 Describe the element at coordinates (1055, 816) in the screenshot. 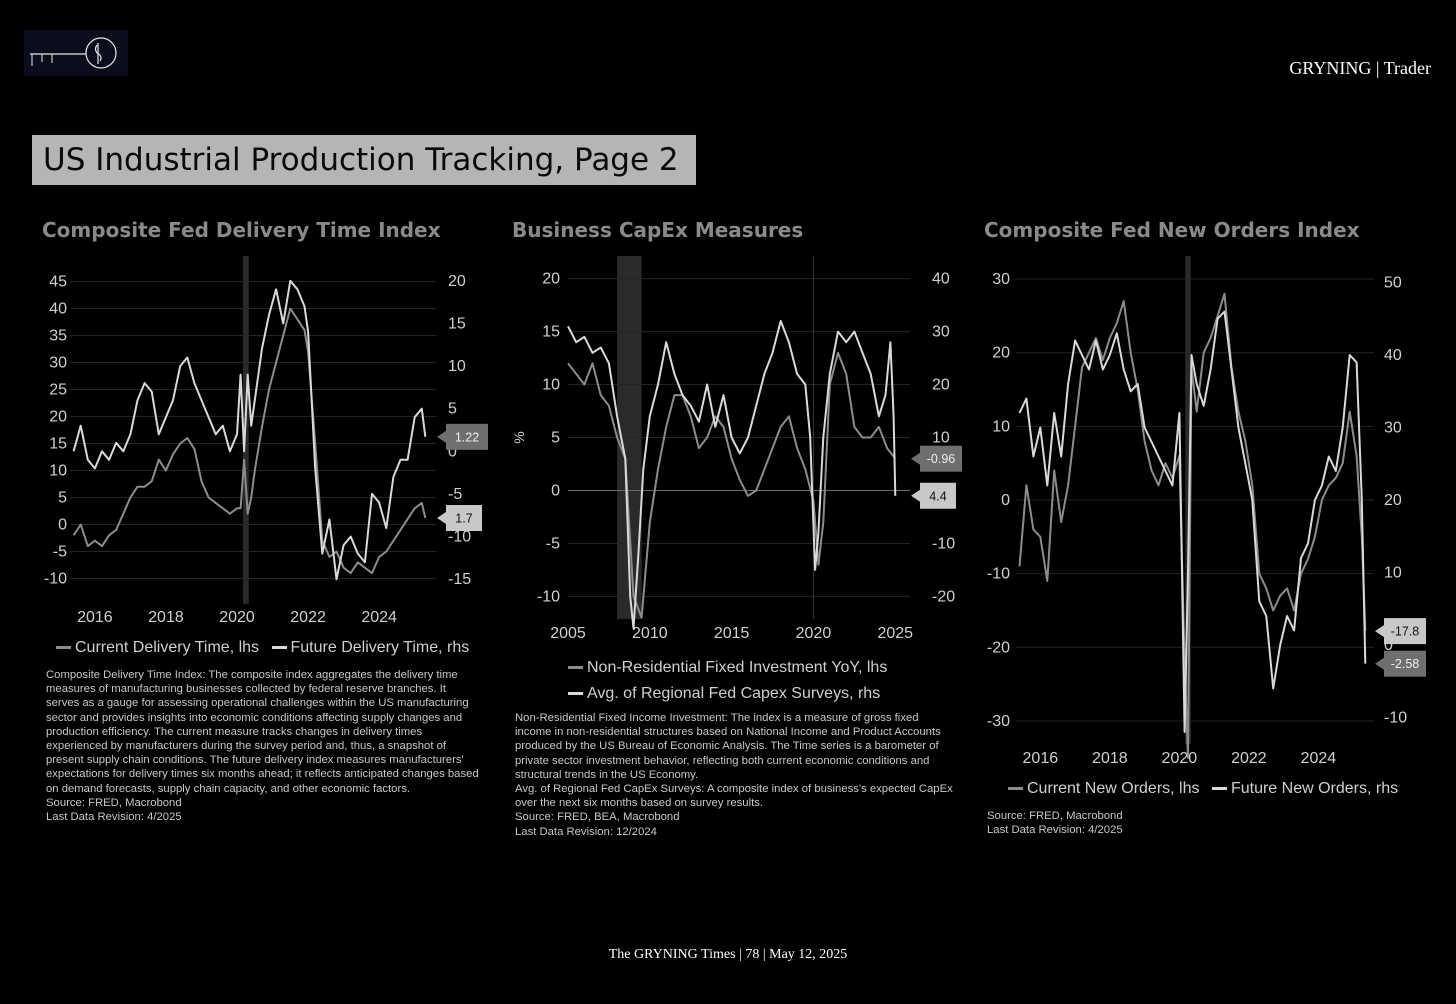

I see `note-new-orders-source: Source: FRED, Macrobond` at that location.